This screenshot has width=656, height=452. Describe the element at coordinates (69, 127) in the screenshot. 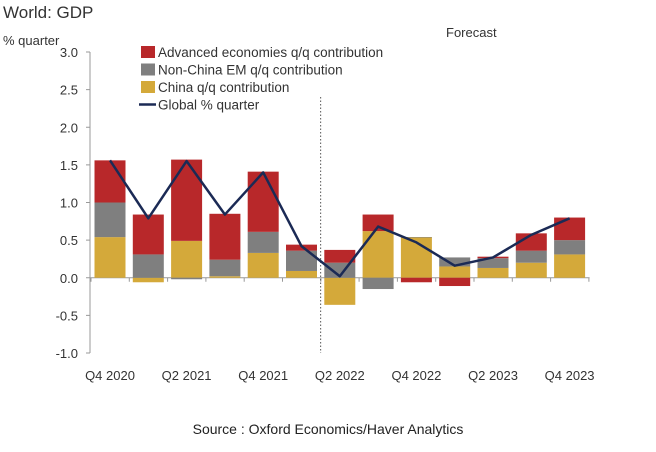

I see `y-tick-label: 2.0` at that location.